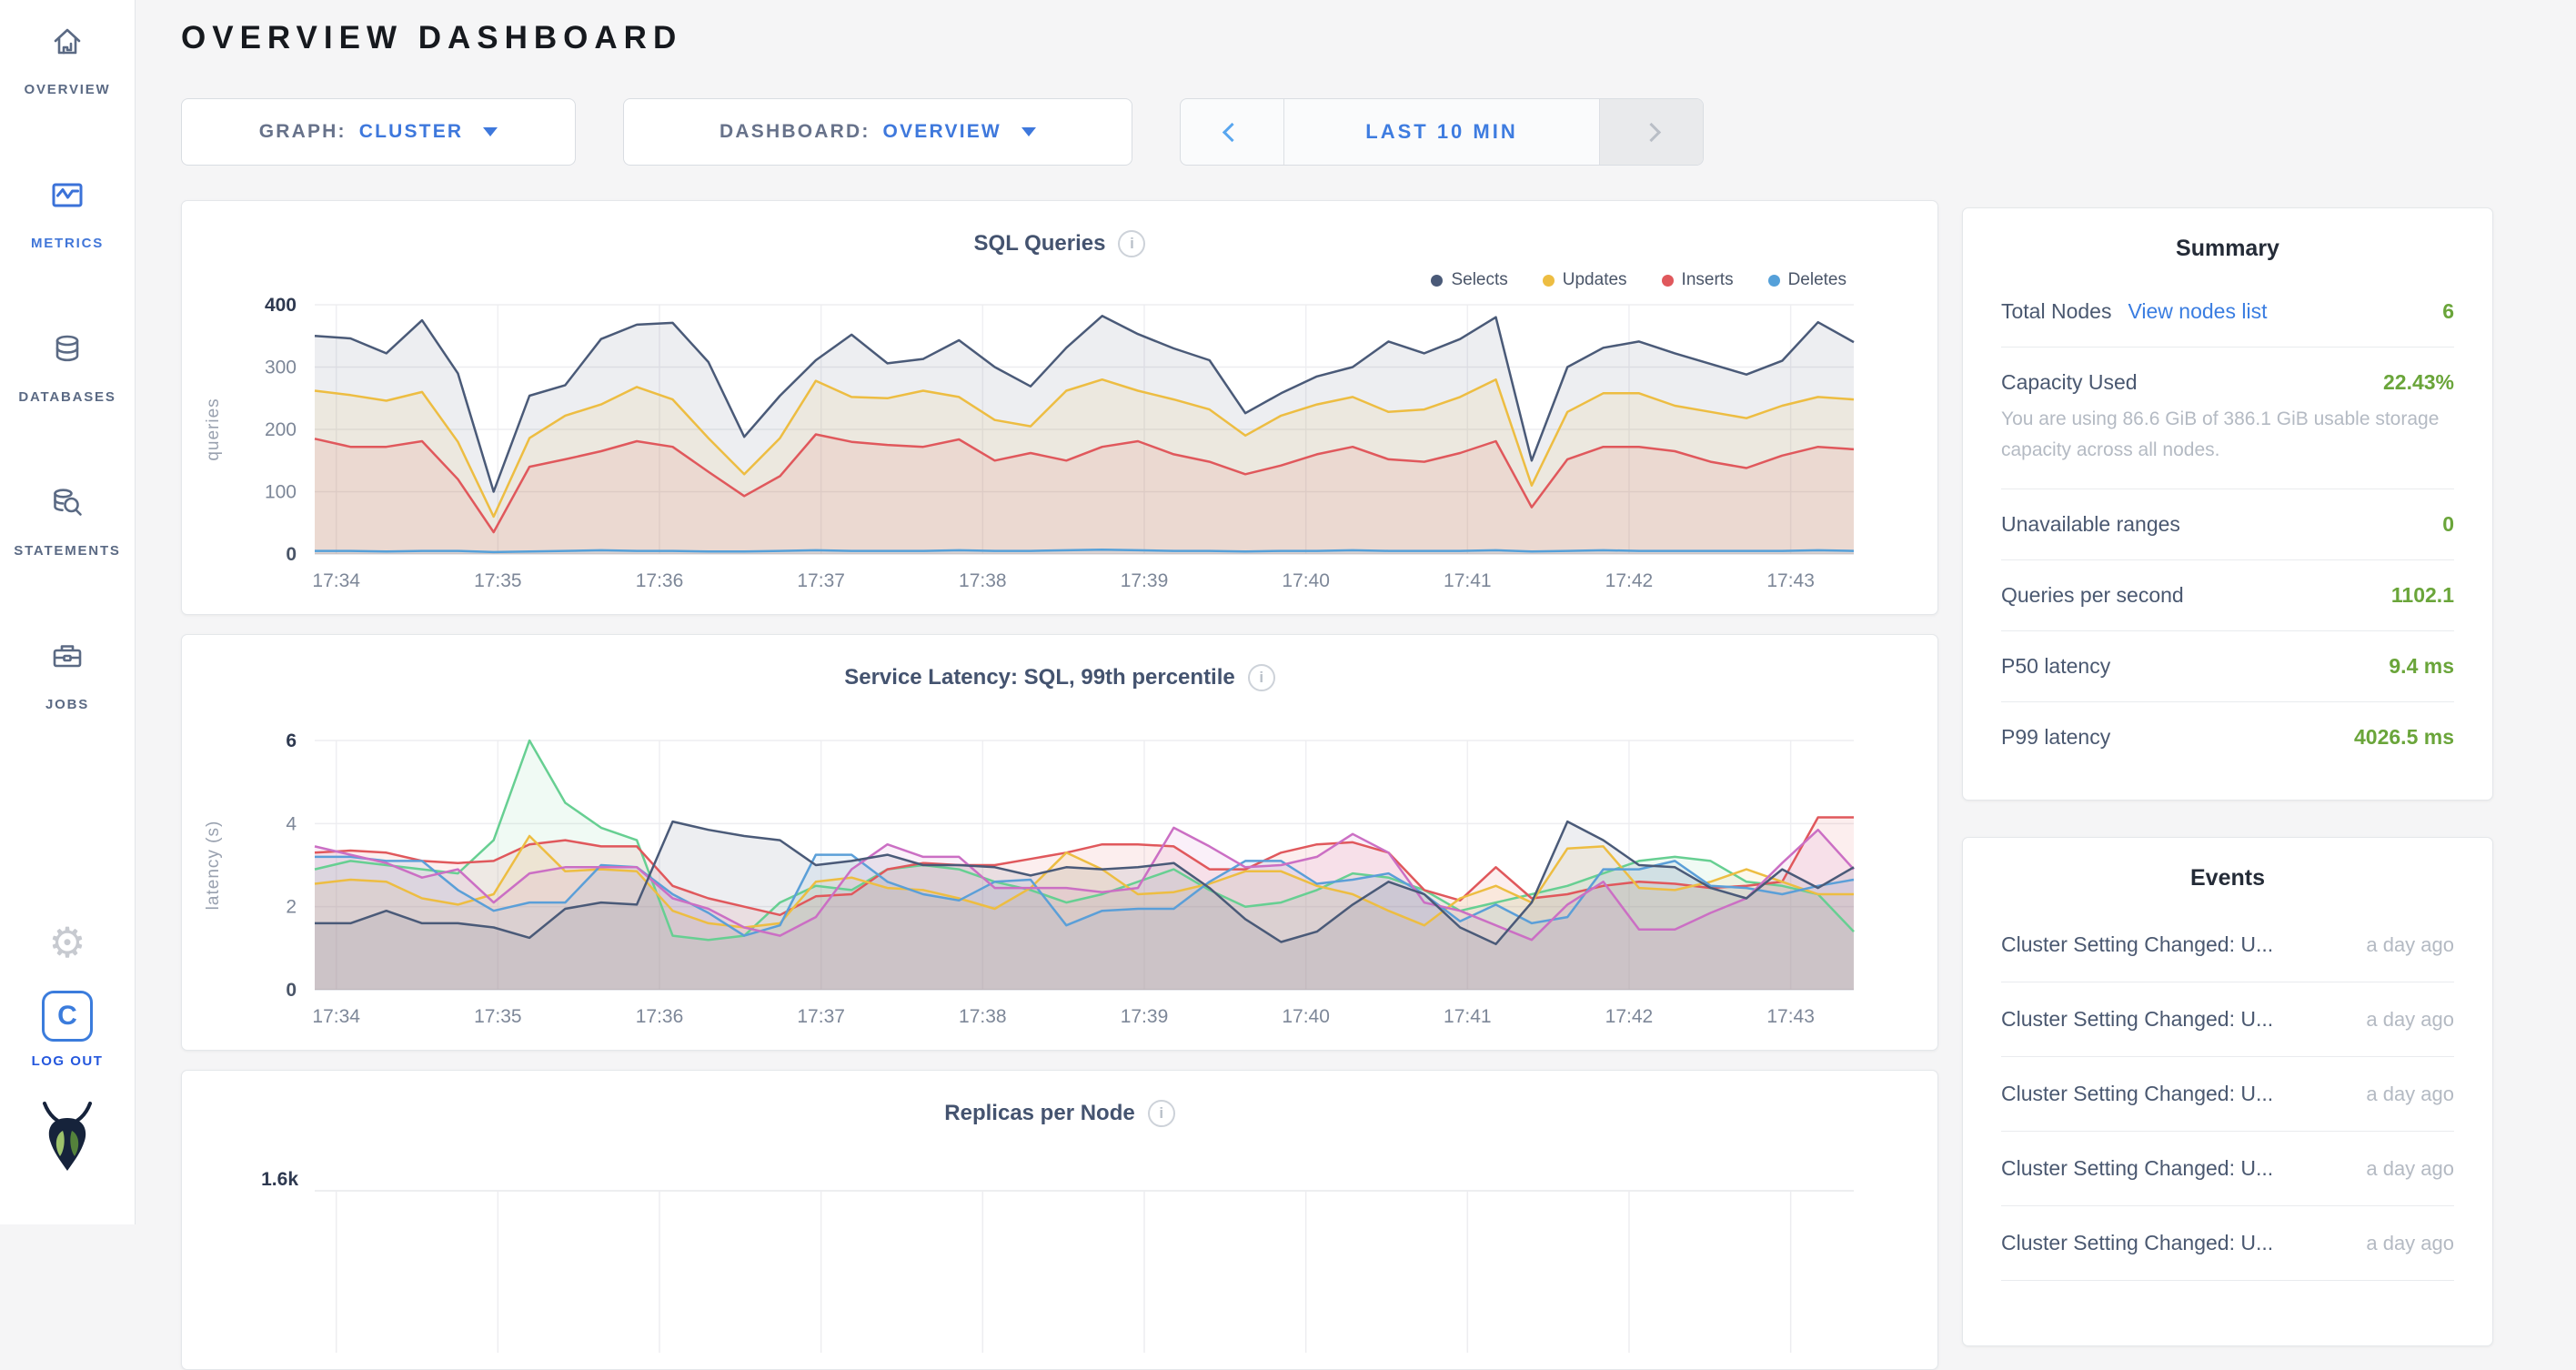  I want to click on sidebar-item-label: OVERVIEW, so click(67, 89).